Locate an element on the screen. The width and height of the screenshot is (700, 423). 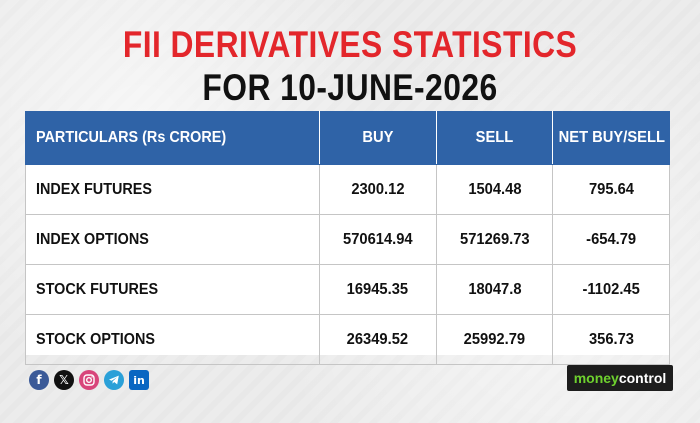
title-line-2: FOR 10-JUNE-2026 is located at coordinates (350, 87).